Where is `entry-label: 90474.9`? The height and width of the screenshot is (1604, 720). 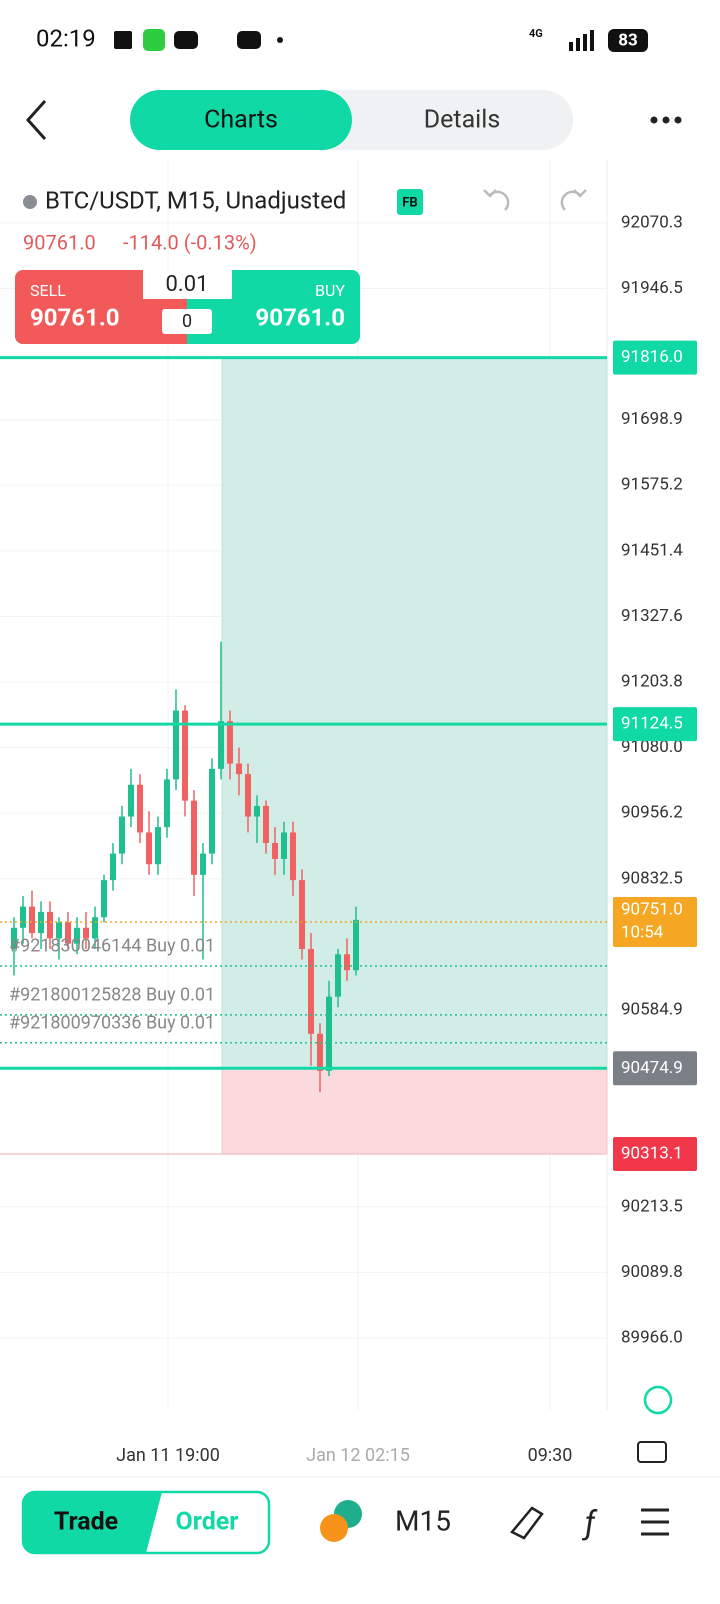
entry-label: 90474.9 is located at coordinates (652, 1068).